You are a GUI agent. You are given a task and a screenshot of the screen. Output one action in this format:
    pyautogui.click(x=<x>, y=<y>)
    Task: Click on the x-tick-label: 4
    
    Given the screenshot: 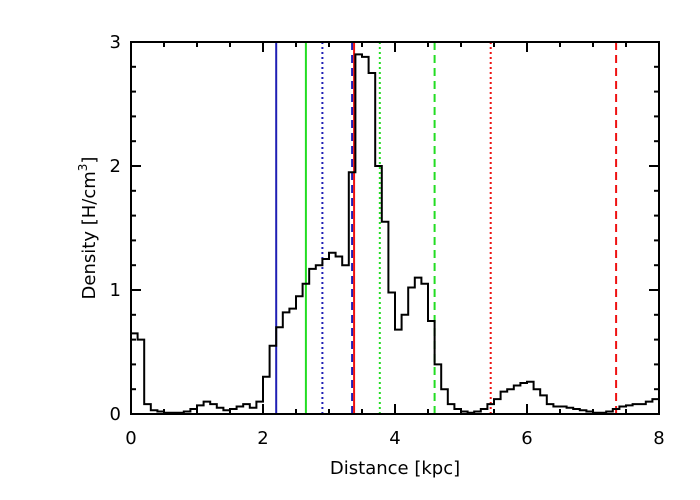 What is the action you would take?
    pyautogui.click(x=394, y=438)
    